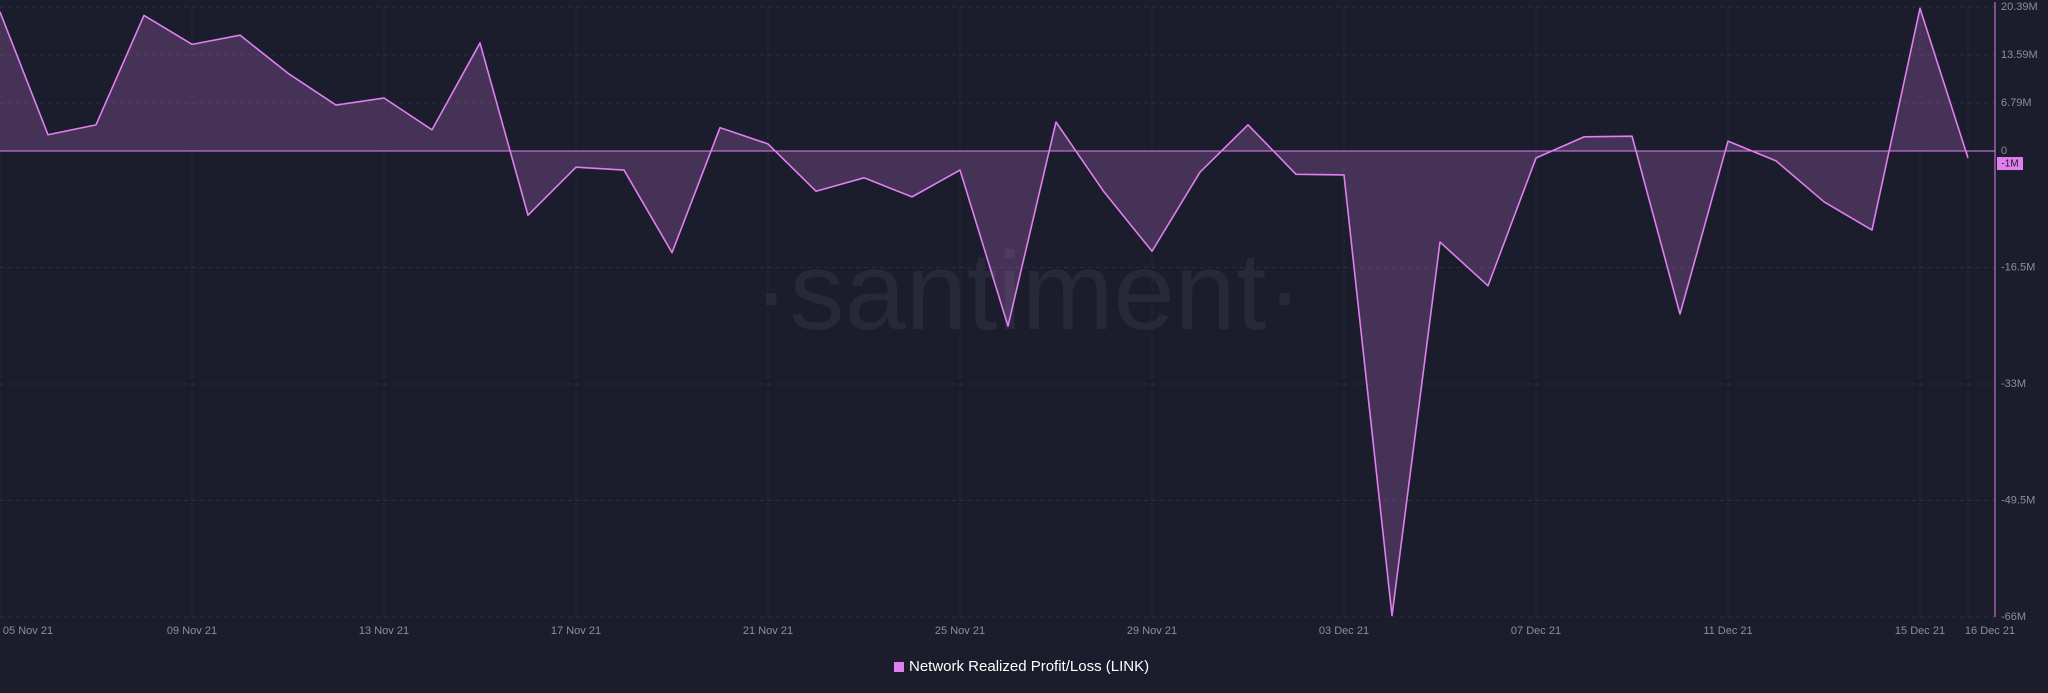 Image resolution: width=2048 pixels, height=693 pixels. I want to click on x-tick-label: 21 Nov 21, so click(768, 631).